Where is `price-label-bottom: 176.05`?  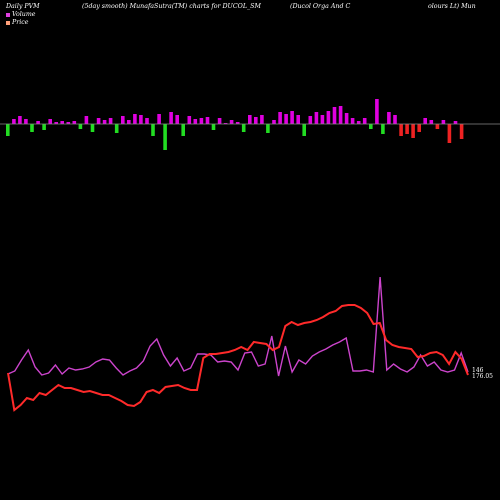
price-label-bottom: 176.05 is located at coordinates (482, 376).